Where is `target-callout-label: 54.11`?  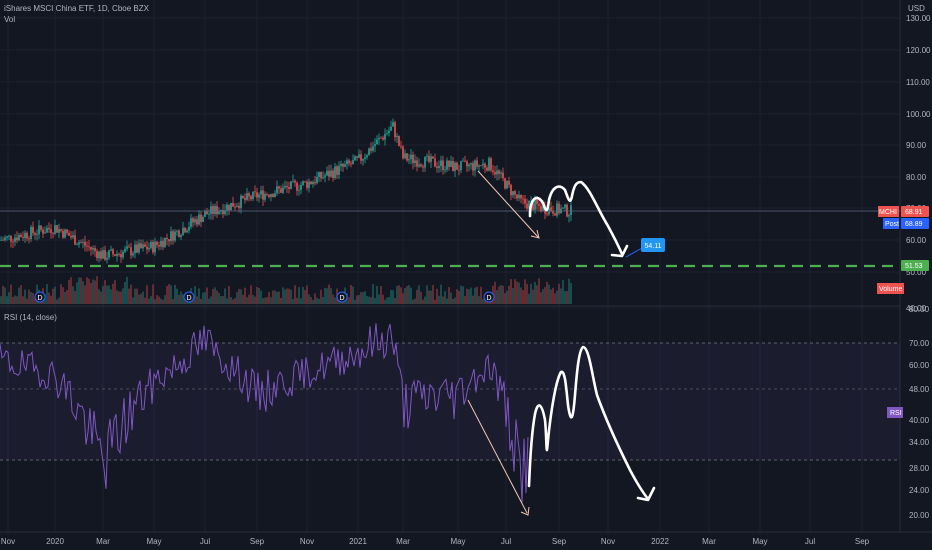 target-callout-label: 54.11 is located at coordinates (653, 246).